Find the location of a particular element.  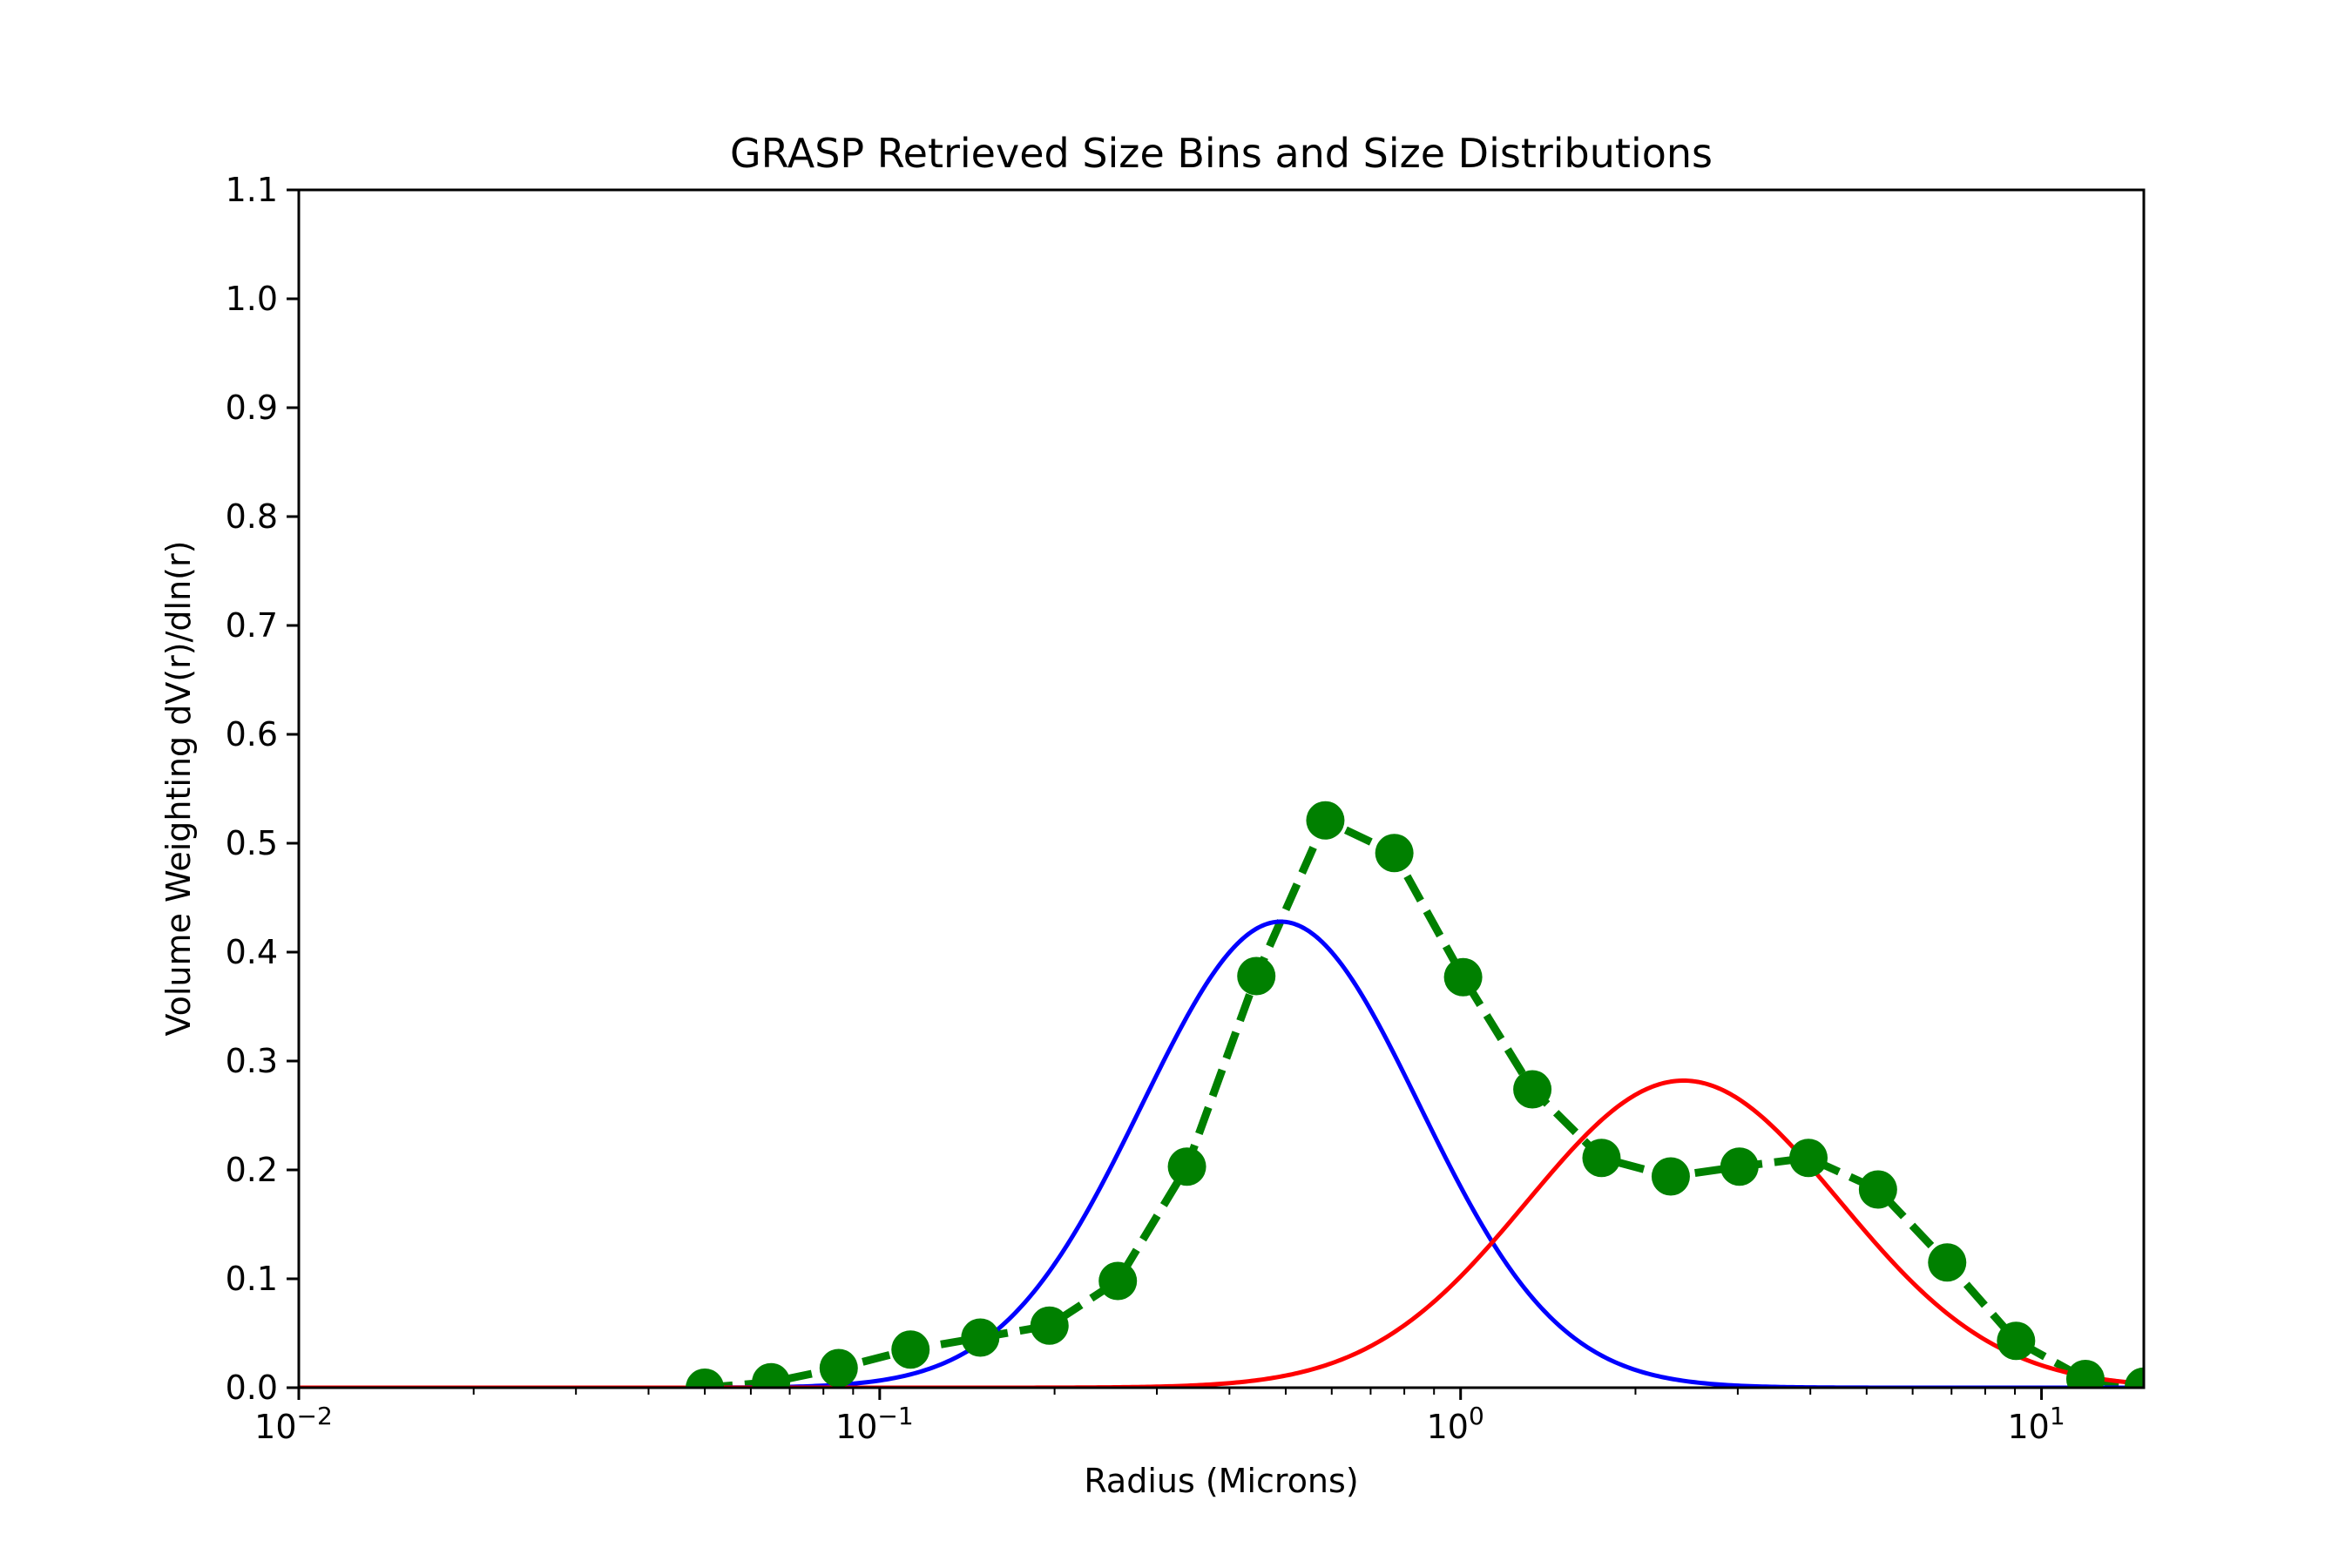

y-tick-label: 0.2 is located at coordinates (252, 1170).